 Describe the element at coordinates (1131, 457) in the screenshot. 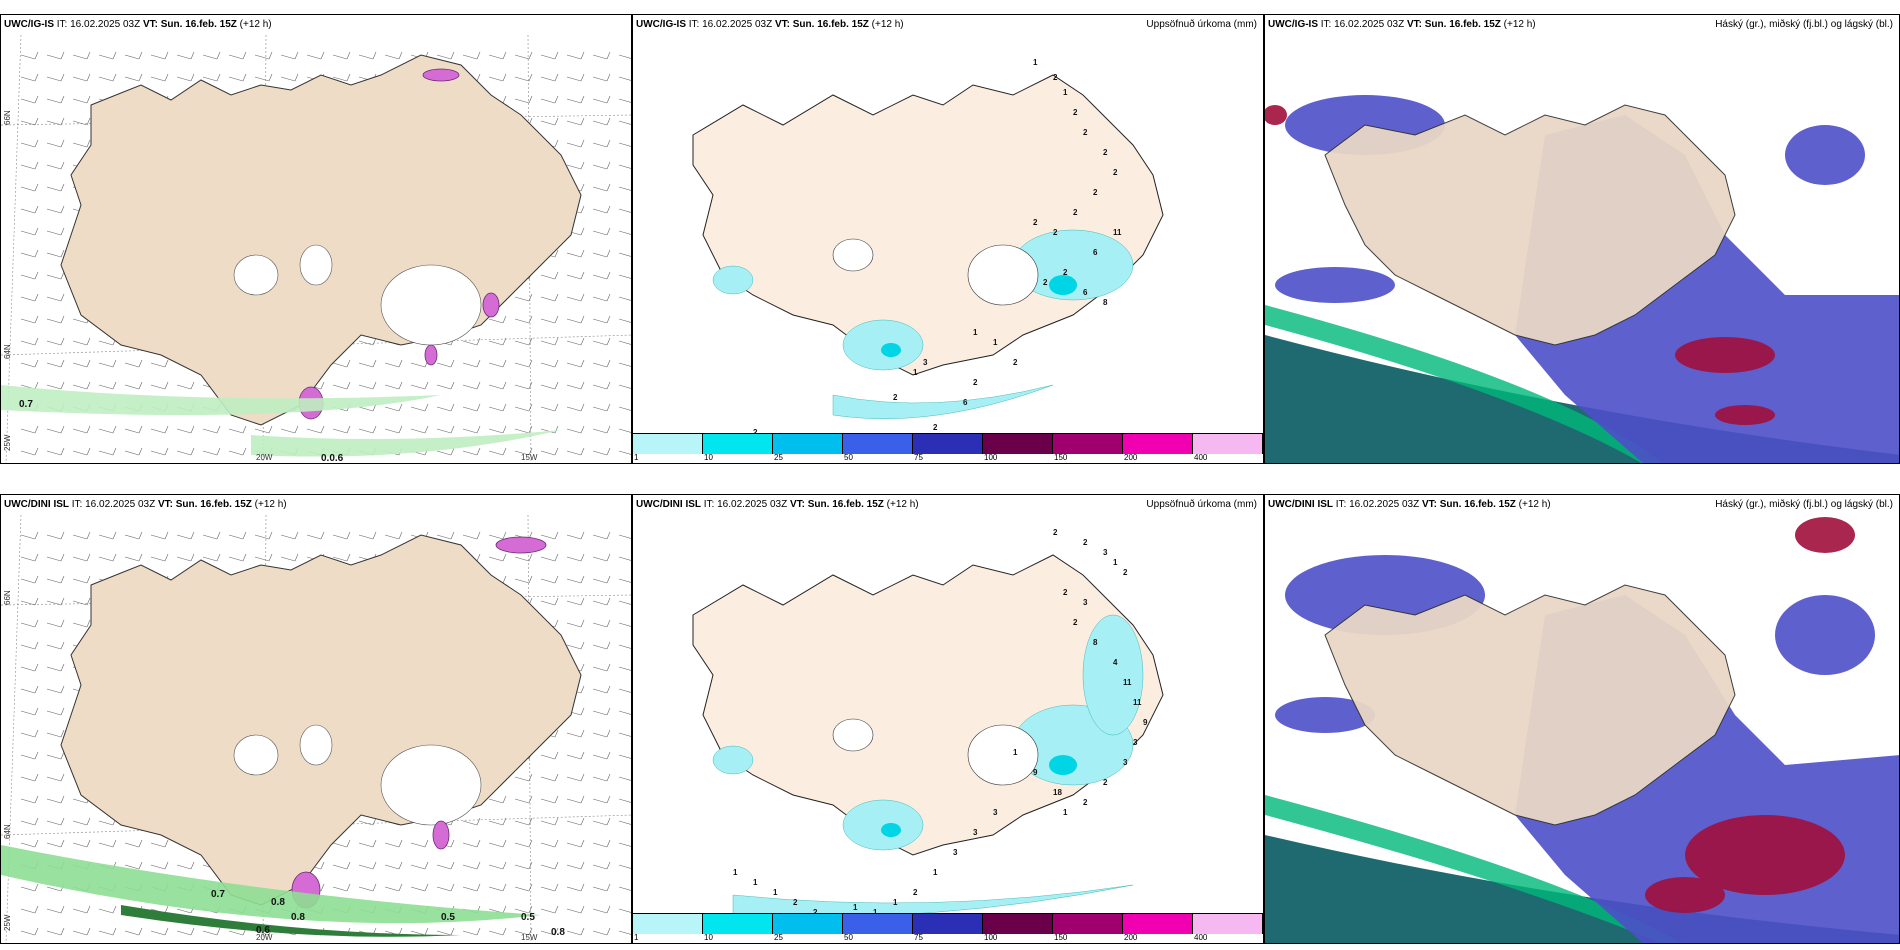

I see `colorbar-tick: 200` at that location.